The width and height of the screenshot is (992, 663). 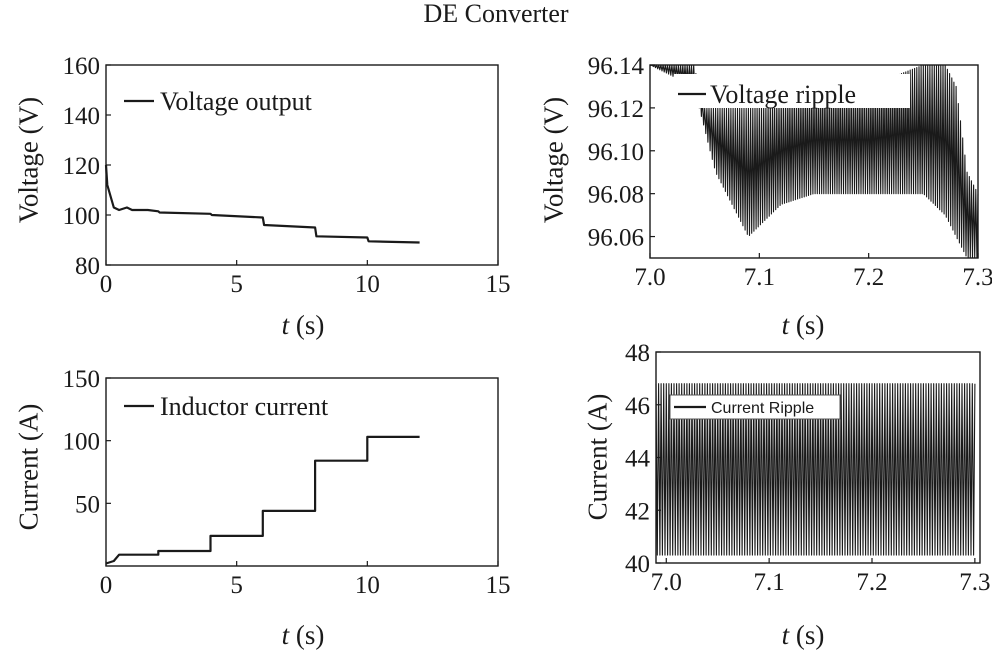 I want to click on voltage-output-x-axis-label: t (s), so click(x=303, y=325).